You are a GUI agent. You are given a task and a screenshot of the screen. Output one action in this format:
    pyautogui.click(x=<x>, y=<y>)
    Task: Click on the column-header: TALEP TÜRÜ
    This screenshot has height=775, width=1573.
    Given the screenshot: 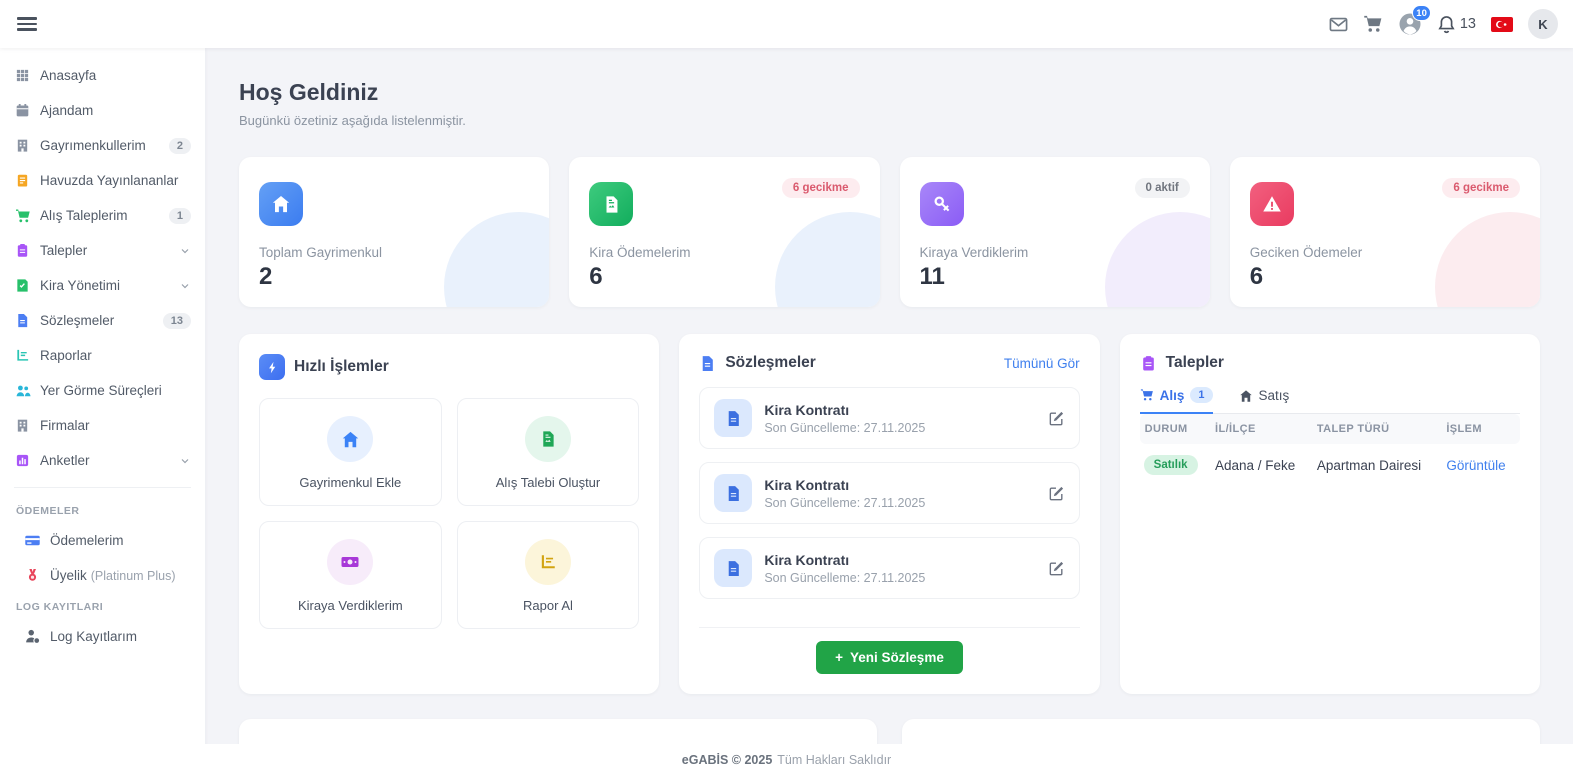 What is the action you would take?
    pyautogui.click(x=1377, y=429)
    